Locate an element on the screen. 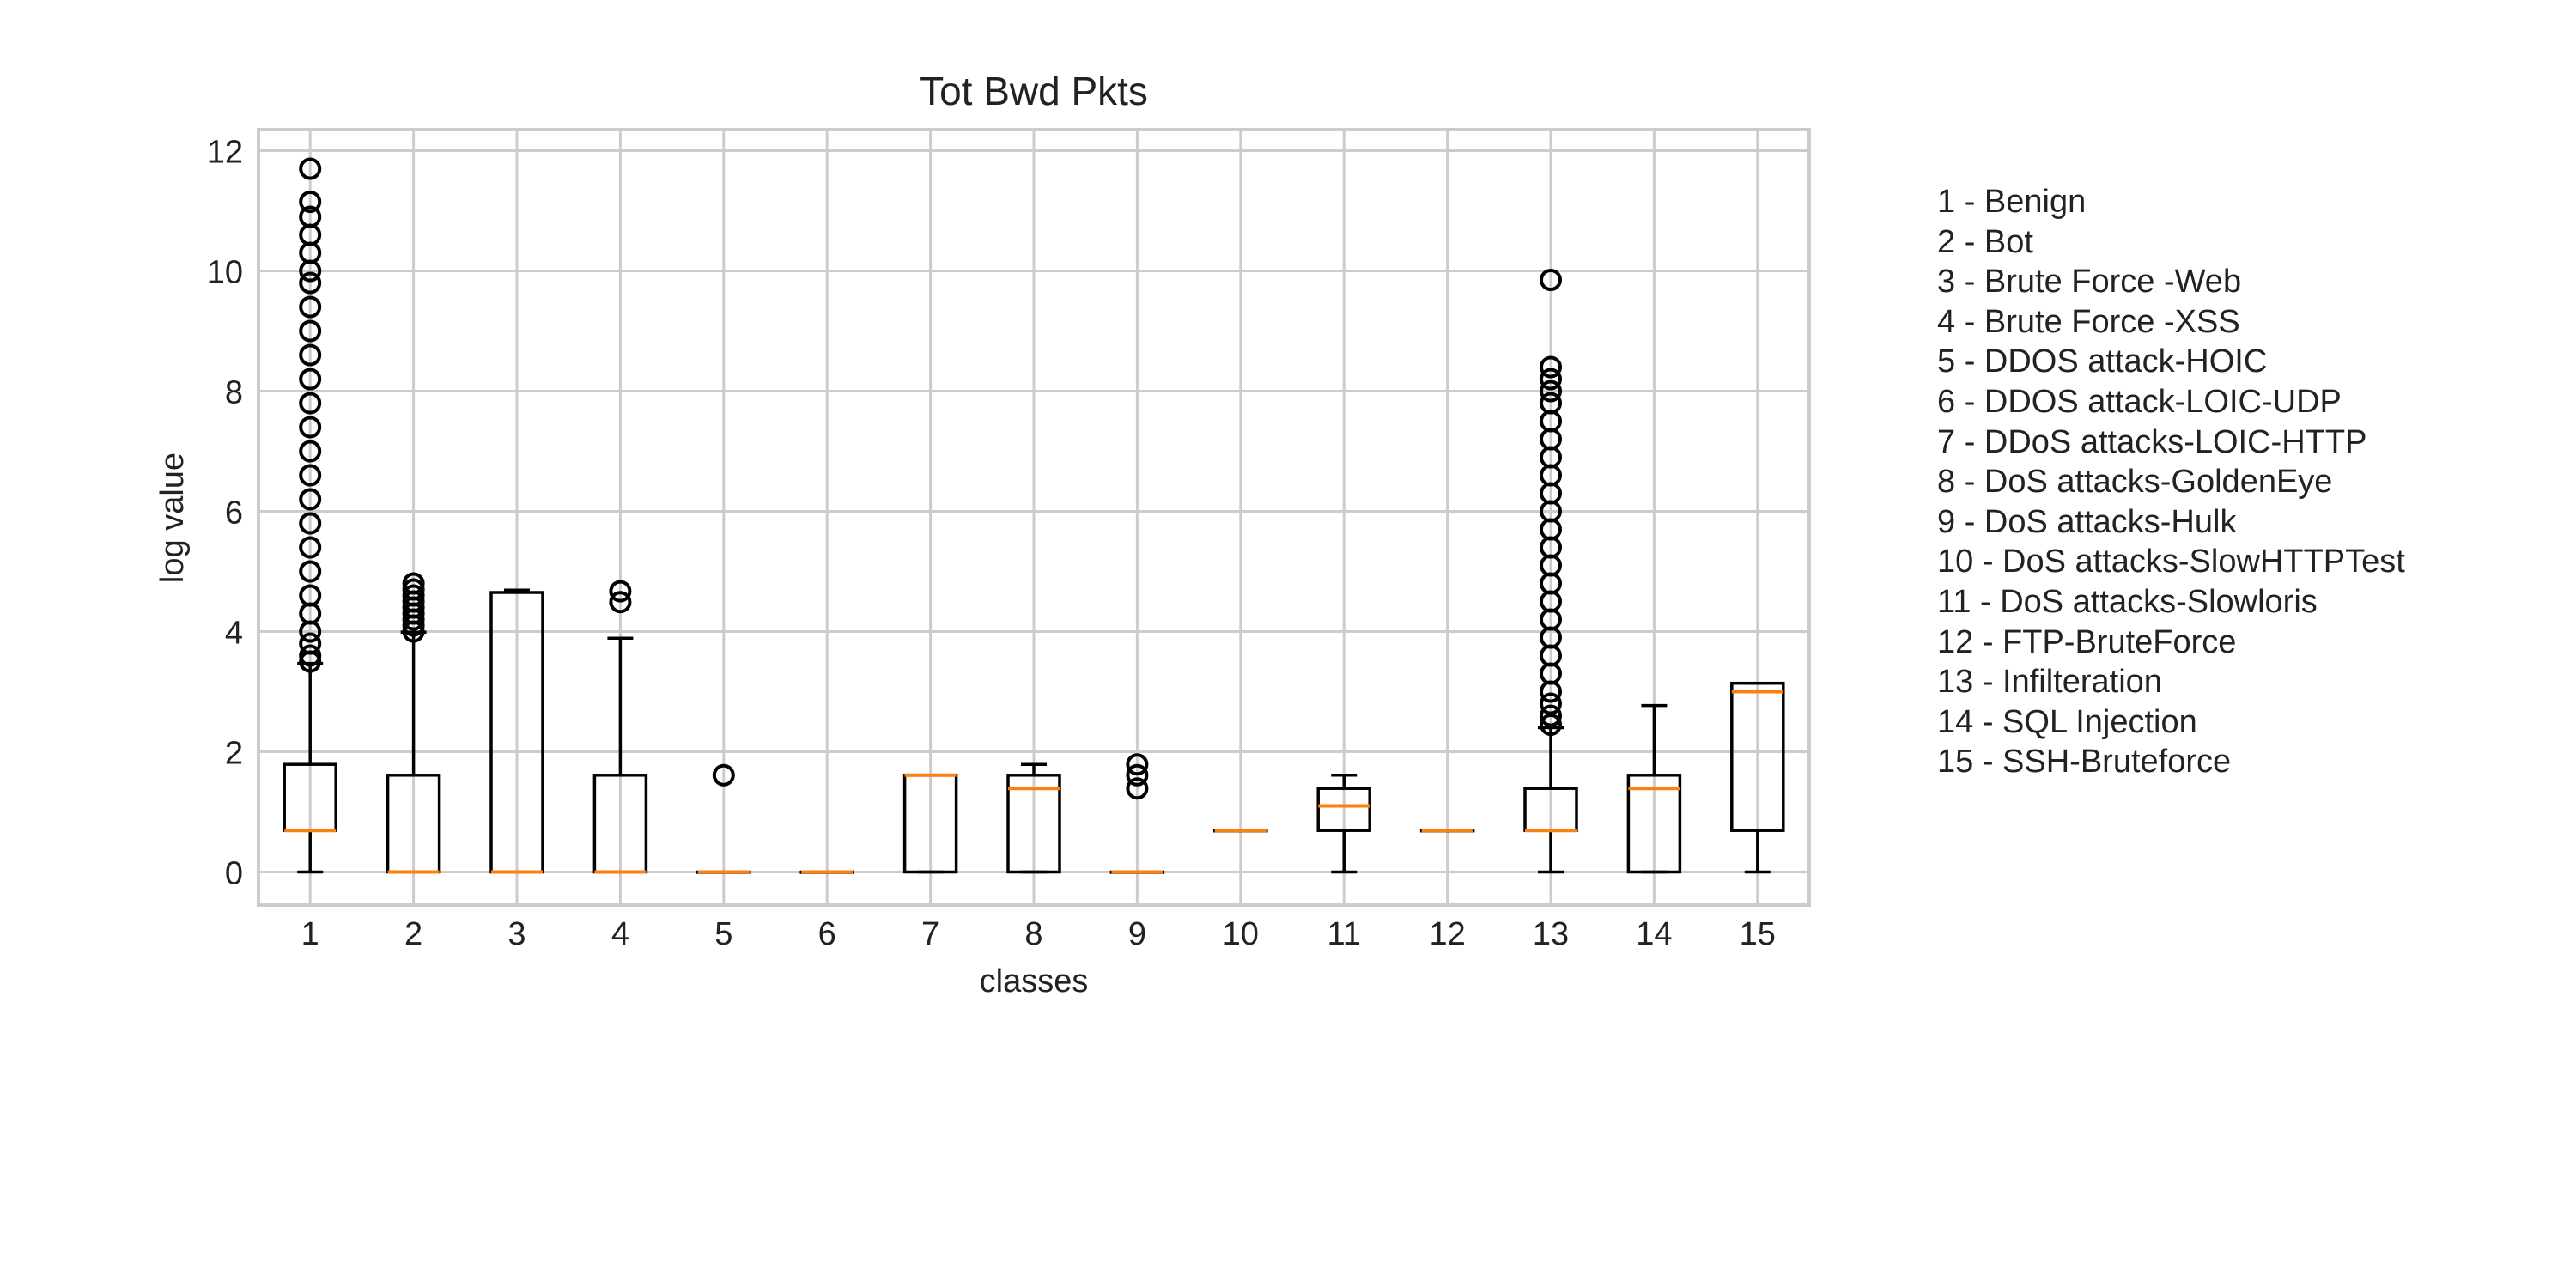  legend-item: 5 - DDOS attack-HOIC is located at coordinates (2102, 361).